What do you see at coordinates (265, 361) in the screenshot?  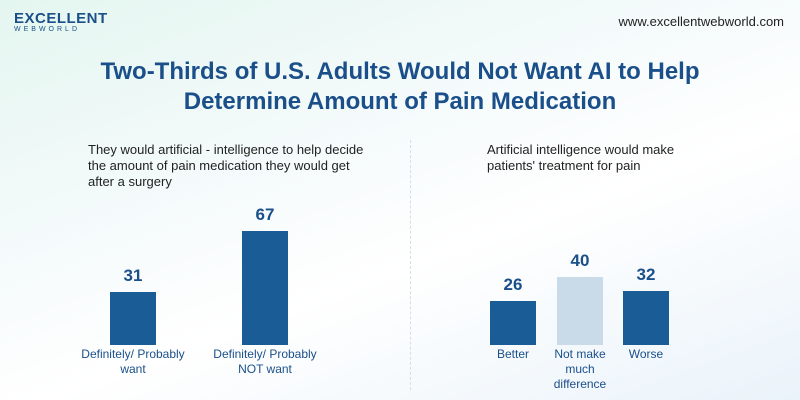 I see `category-label: Definitely/ Probably NOT want` at bounding box center [265, 361].